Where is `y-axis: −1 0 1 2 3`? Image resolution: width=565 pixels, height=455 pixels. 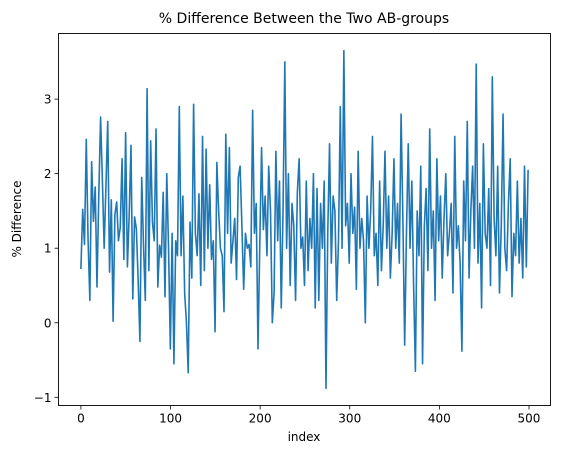
y-axis: −1 0 1 2 3 is located at coordinates (46, 249).